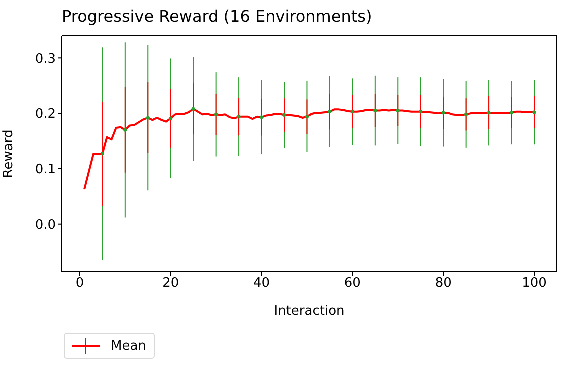  I want to click on x-axis-title: Interaction, so click(309, 311).